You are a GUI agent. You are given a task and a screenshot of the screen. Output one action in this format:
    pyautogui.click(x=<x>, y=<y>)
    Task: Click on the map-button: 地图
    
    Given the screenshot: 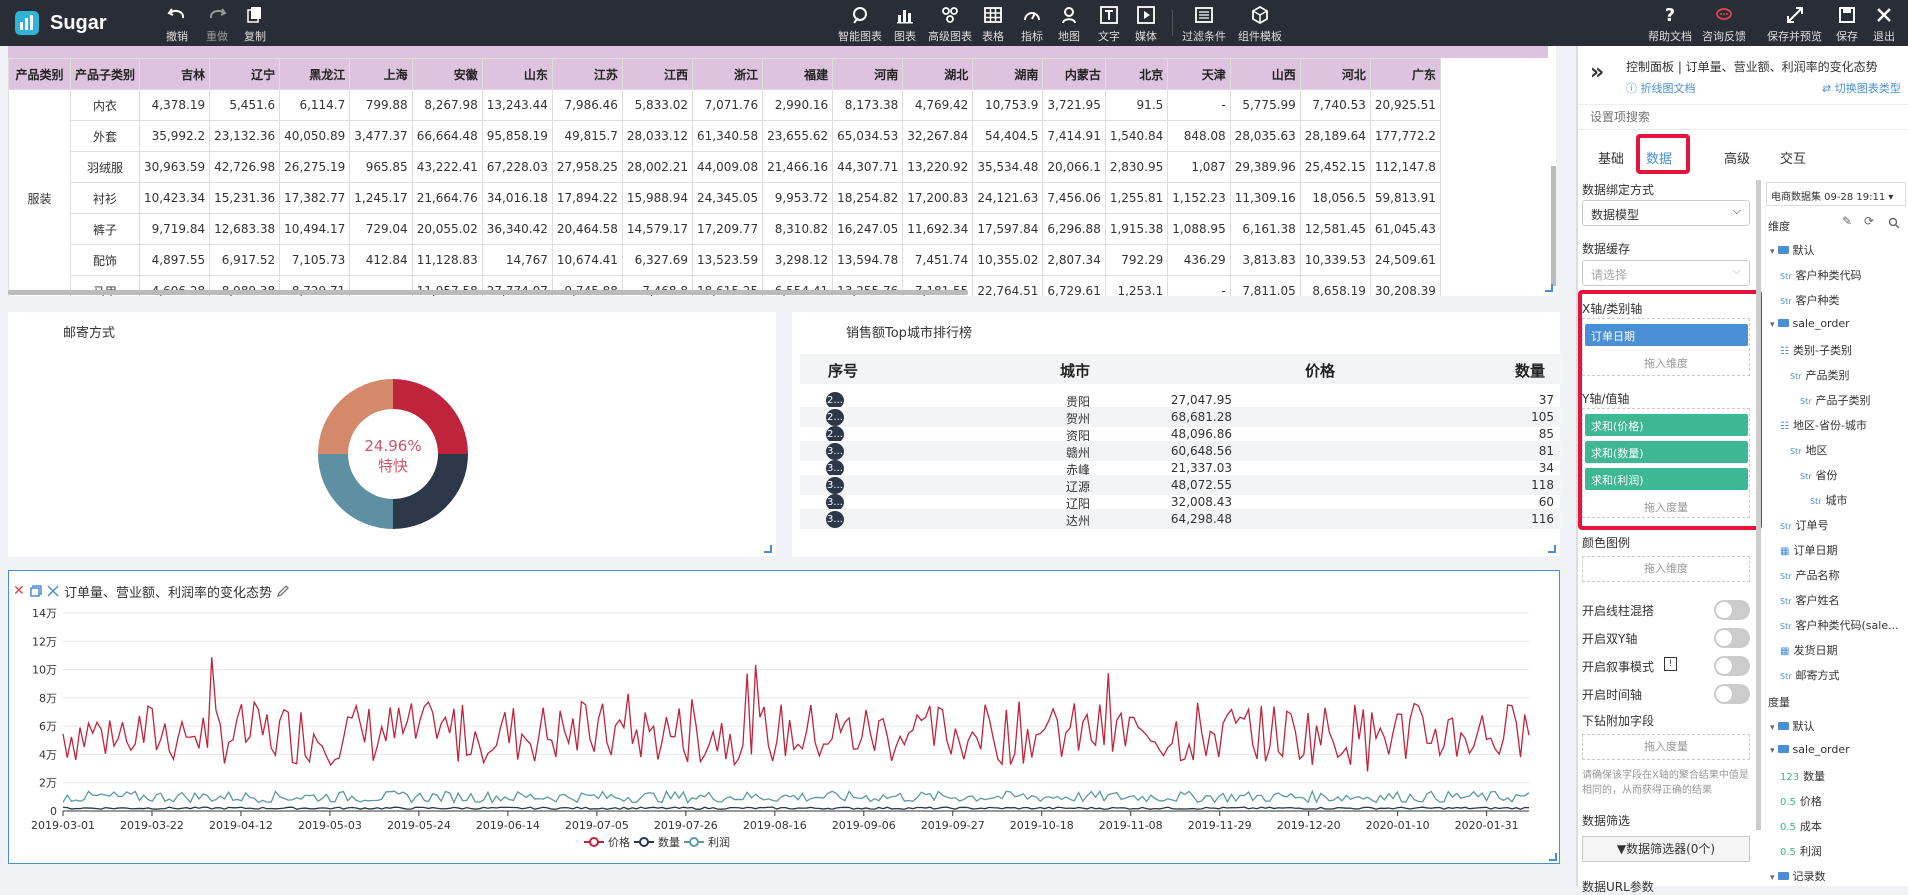 What is the action you would take?
    pyautogui.click(x=1069, y=24)
    